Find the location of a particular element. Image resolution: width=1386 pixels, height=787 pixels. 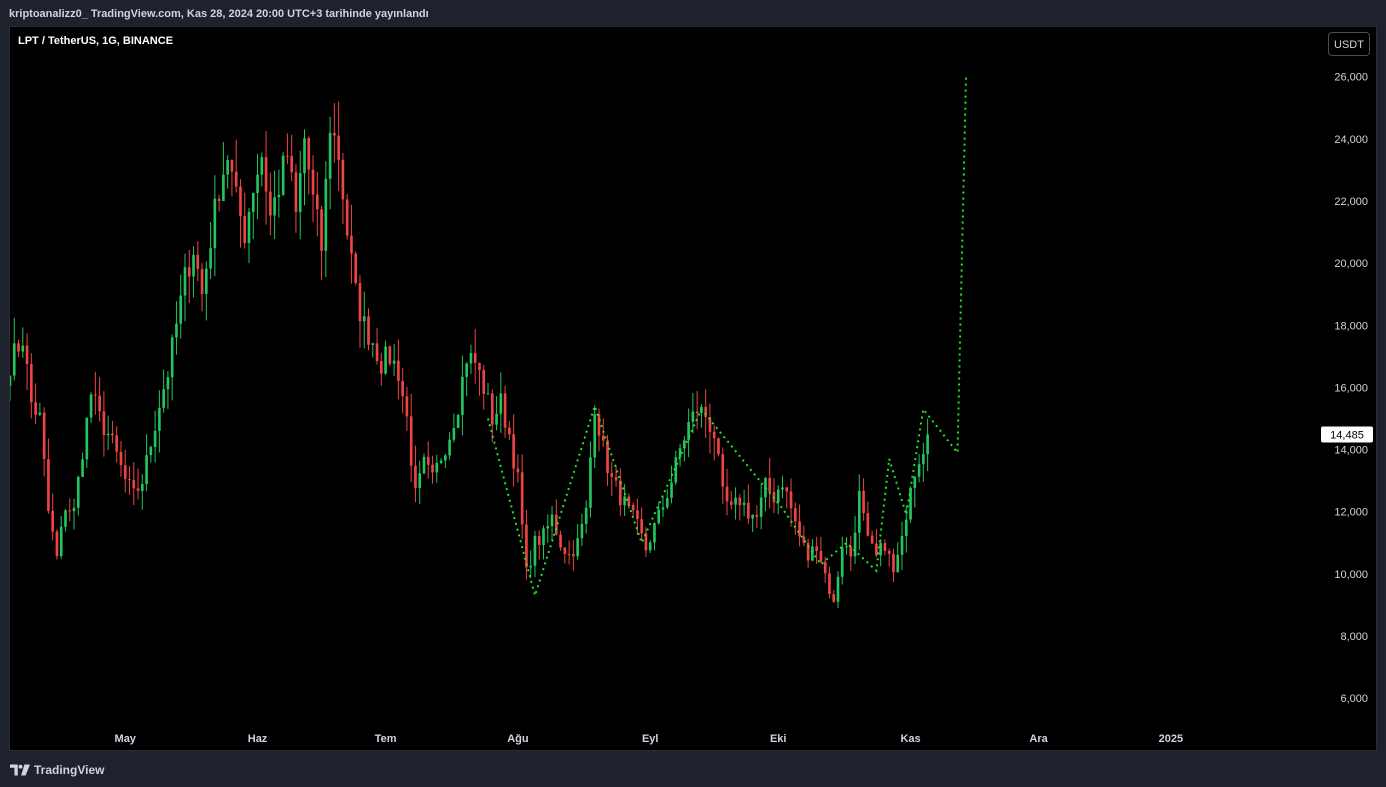

x-tick-label: Eki is located at coordinates (778, 739).